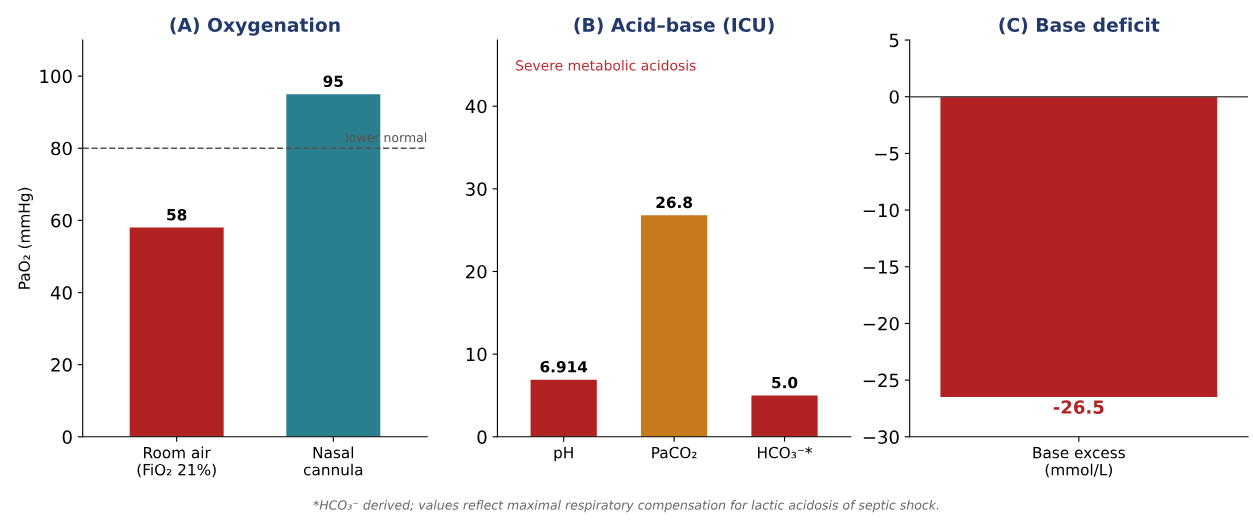  Describe the element at coordinates (1078, 407) in the screenshot. I see `data-label: -26.5` at that location.